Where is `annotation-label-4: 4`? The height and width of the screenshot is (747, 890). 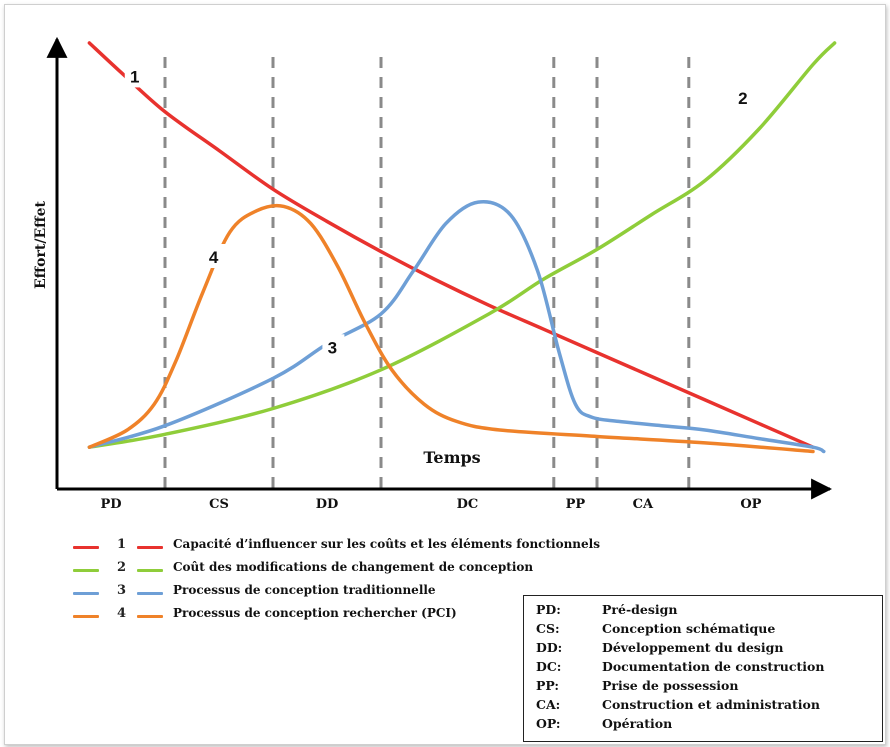 annotation-label-4: 4 is located at coordinates (214, 257).